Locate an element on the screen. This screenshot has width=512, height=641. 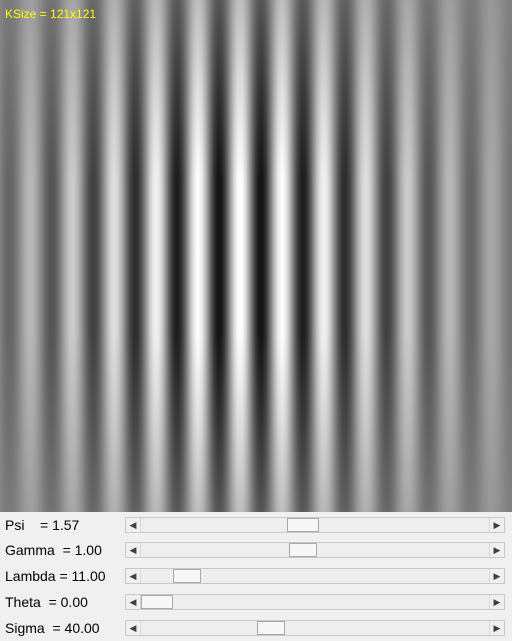
theta-label: Theta = 0.00 is located at coordinates (46, 602).